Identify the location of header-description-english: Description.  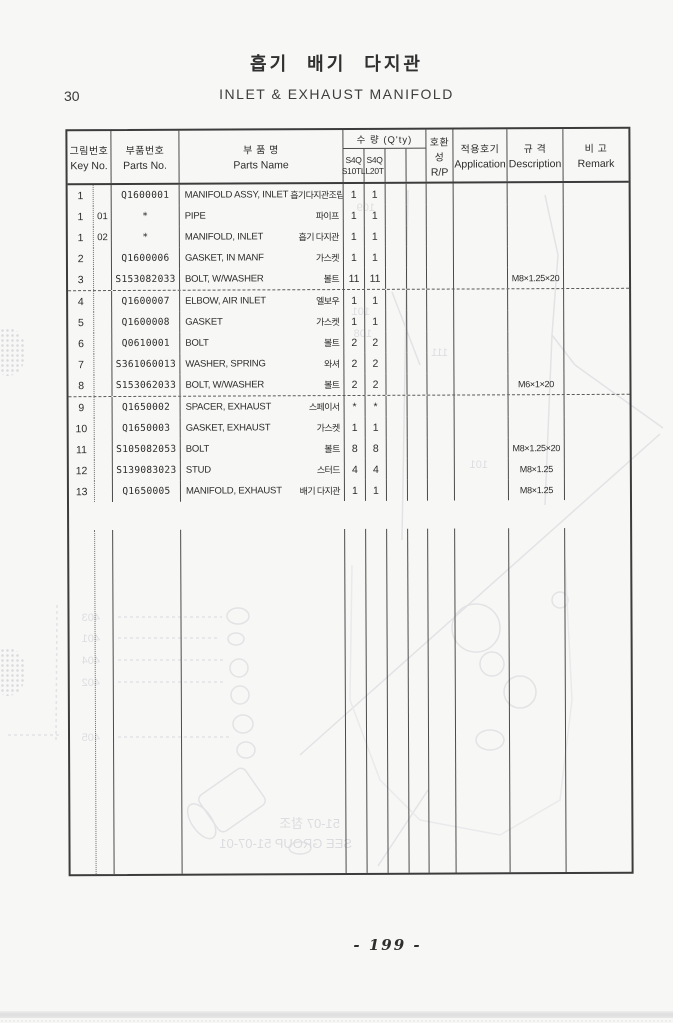
(535, 164).